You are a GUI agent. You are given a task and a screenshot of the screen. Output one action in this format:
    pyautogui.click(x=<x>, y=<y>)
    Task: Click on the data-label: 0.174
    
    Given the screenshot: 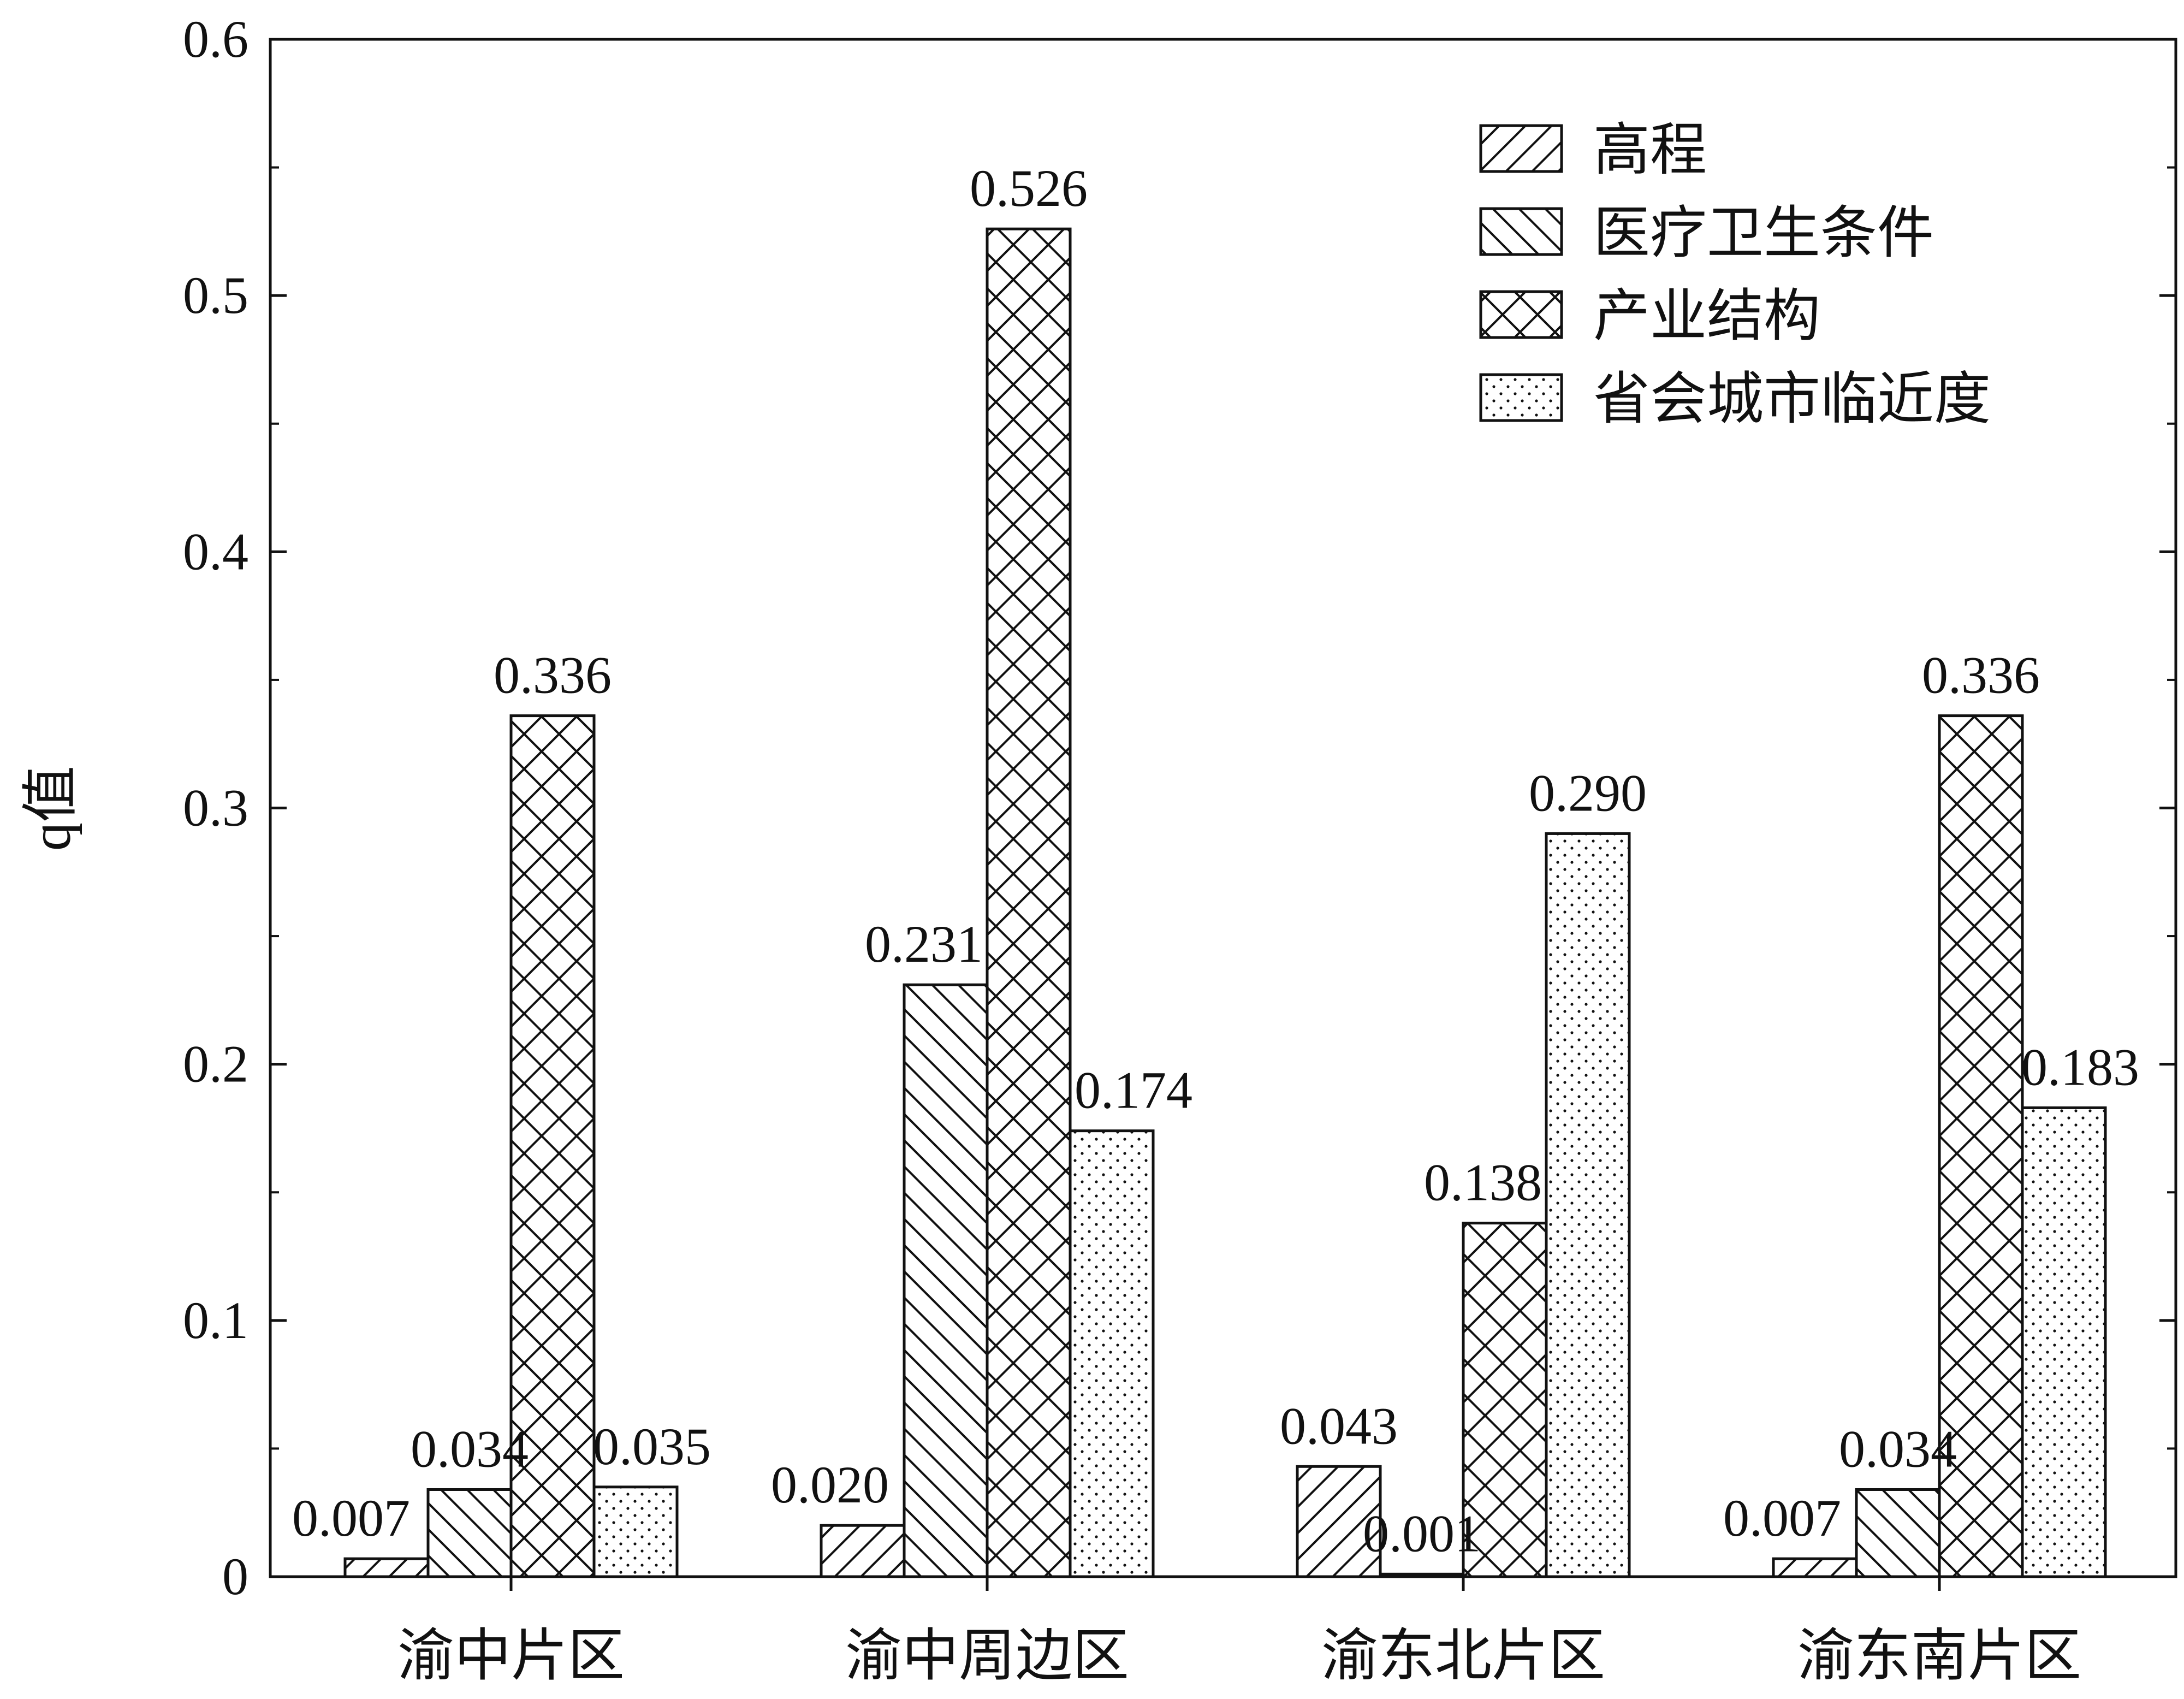 What is the action you would take?
    pyautogui.click(x=1133, y=1091)
    